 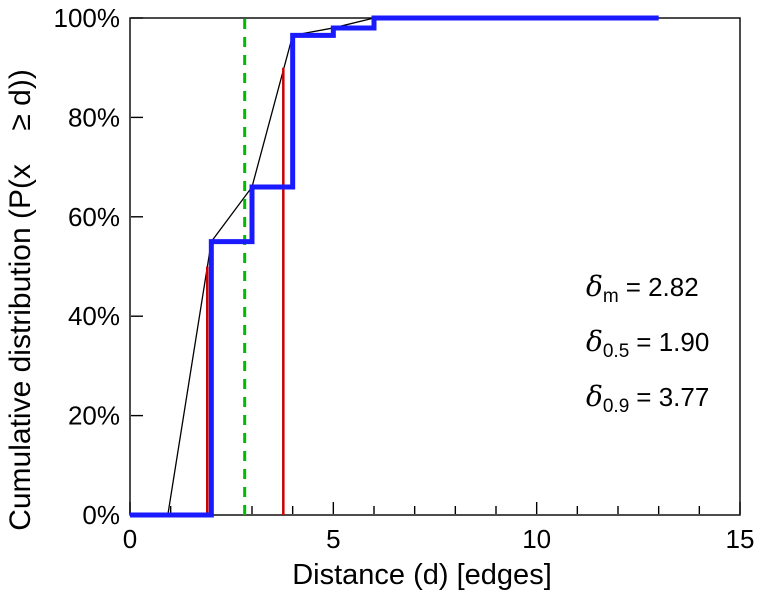 What do you see at coordinates (673, 342) in the screenshot?
I see `delta-value: = 1.90` at bounding box center [673, 342].